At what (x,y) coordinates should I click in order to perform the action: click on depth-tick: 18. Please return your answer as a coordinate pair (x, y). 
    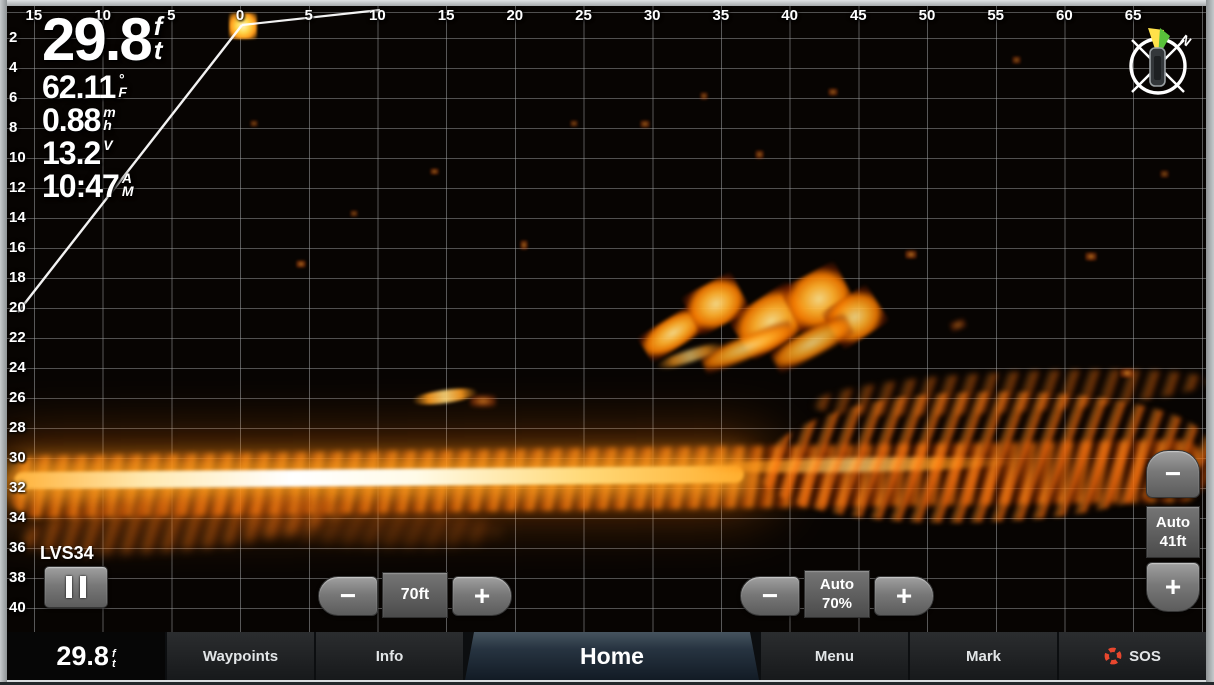
    Looking at the image, I should click on (17, 277).